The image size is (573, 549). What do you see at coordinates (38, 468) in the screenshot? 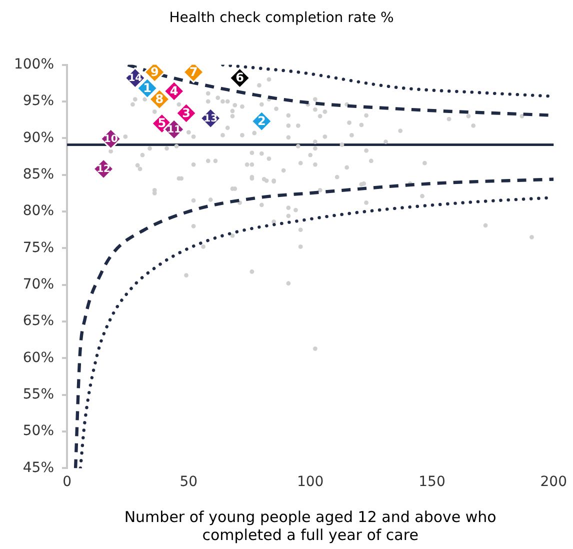
I see `y-tick-label: 45%` at bounding box center [38, 468].